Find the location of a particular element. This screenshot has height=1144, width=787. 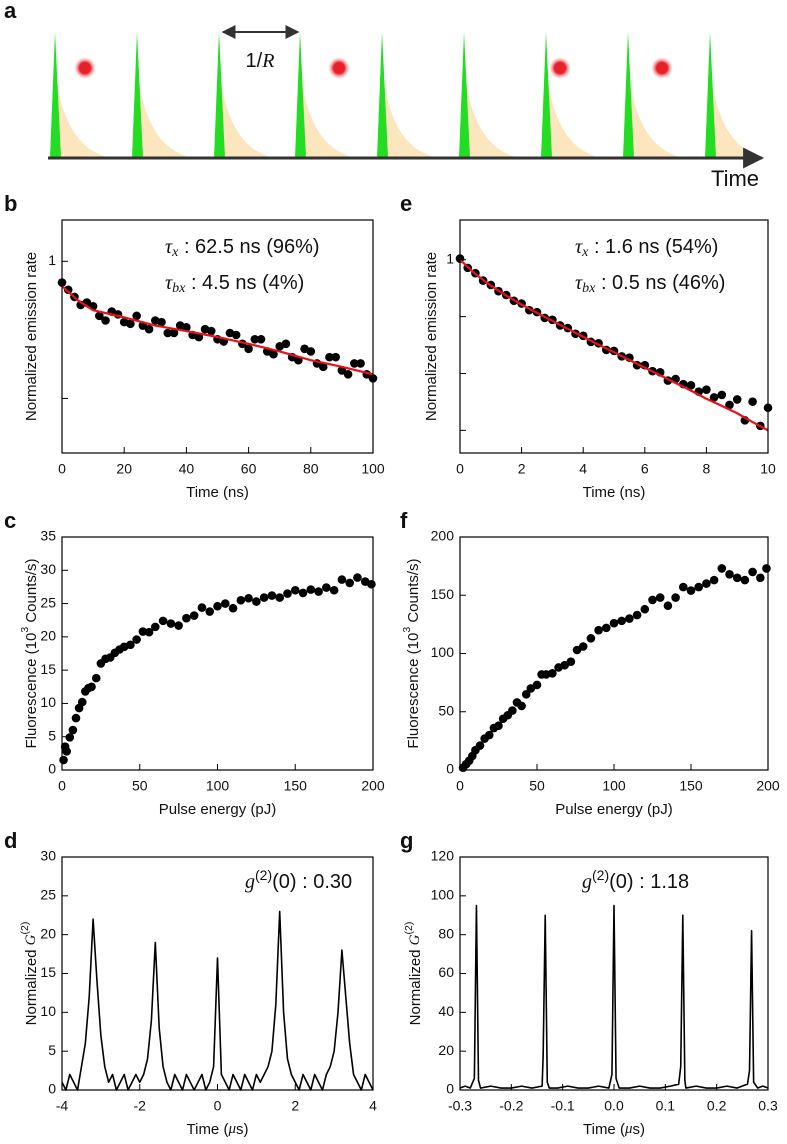

y-tick-label: 35 is located at coordinates (48, 536).